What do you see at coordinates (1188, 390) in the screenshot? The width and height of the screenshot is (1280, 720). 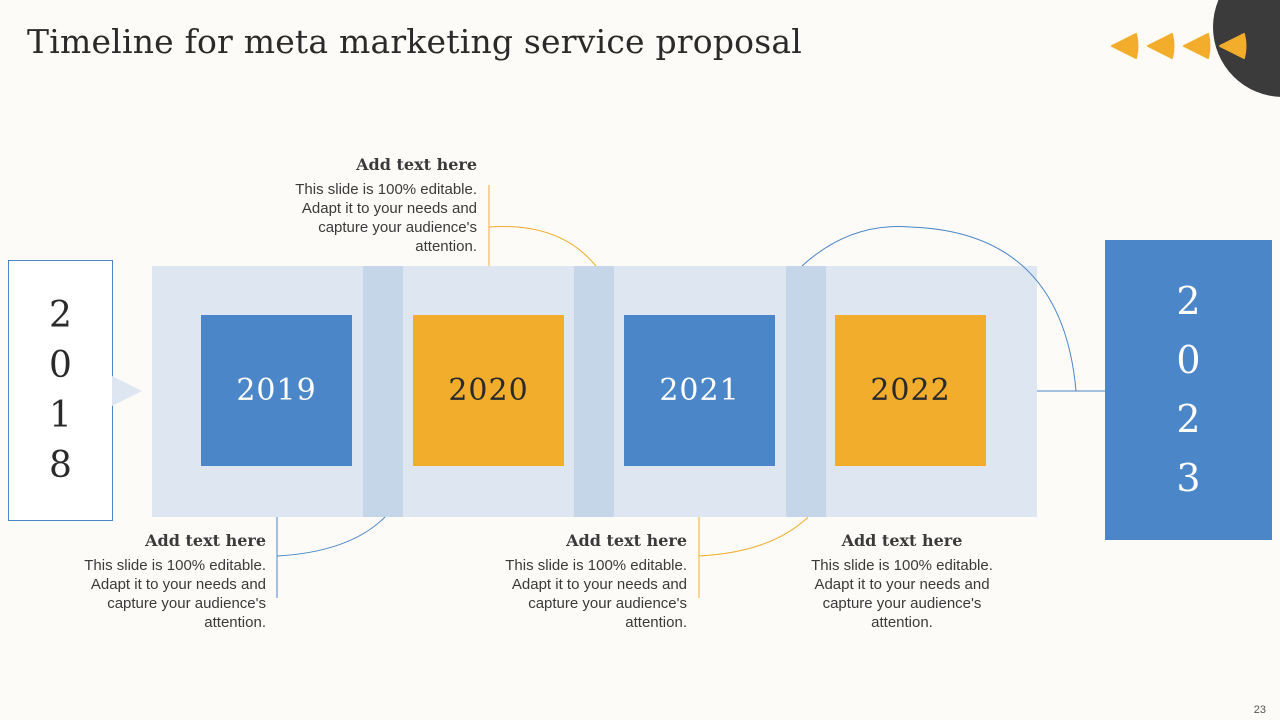 I see `end-year-box: 2 0 2 3` at bounding box center [1188, 390].